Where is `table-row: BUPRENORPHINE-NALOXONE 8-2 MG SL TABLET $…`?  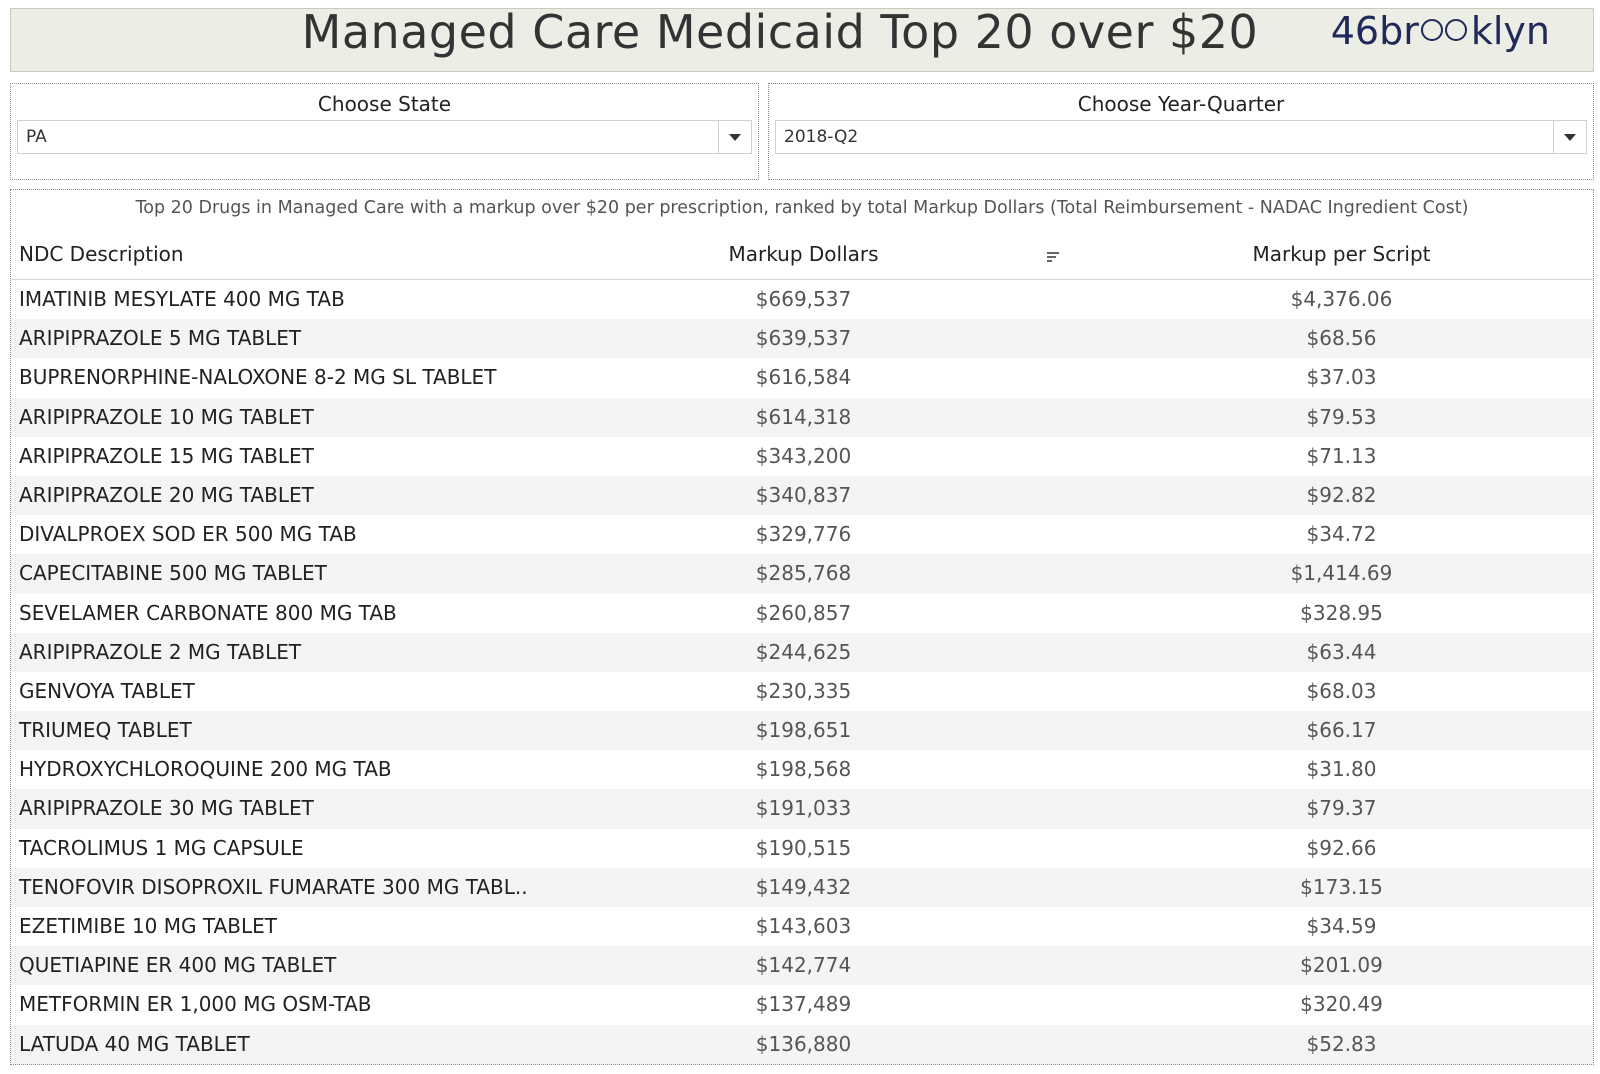
table-row: BUPRENORPHINE-NALOXONE 8-2 MG SL TABLET $… is located at coordinates (802, 377).